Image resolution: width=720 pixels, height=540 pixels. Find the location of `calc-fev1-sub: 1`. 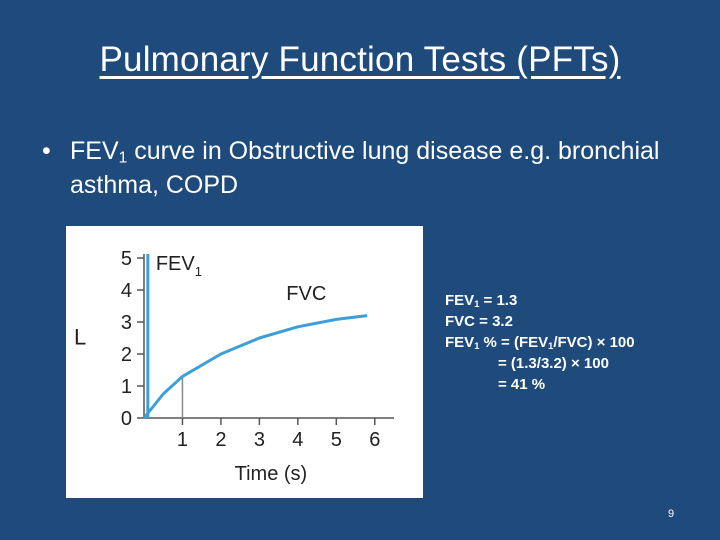

calc-fev1-sub: 1 is located at coordinates (477, 304).